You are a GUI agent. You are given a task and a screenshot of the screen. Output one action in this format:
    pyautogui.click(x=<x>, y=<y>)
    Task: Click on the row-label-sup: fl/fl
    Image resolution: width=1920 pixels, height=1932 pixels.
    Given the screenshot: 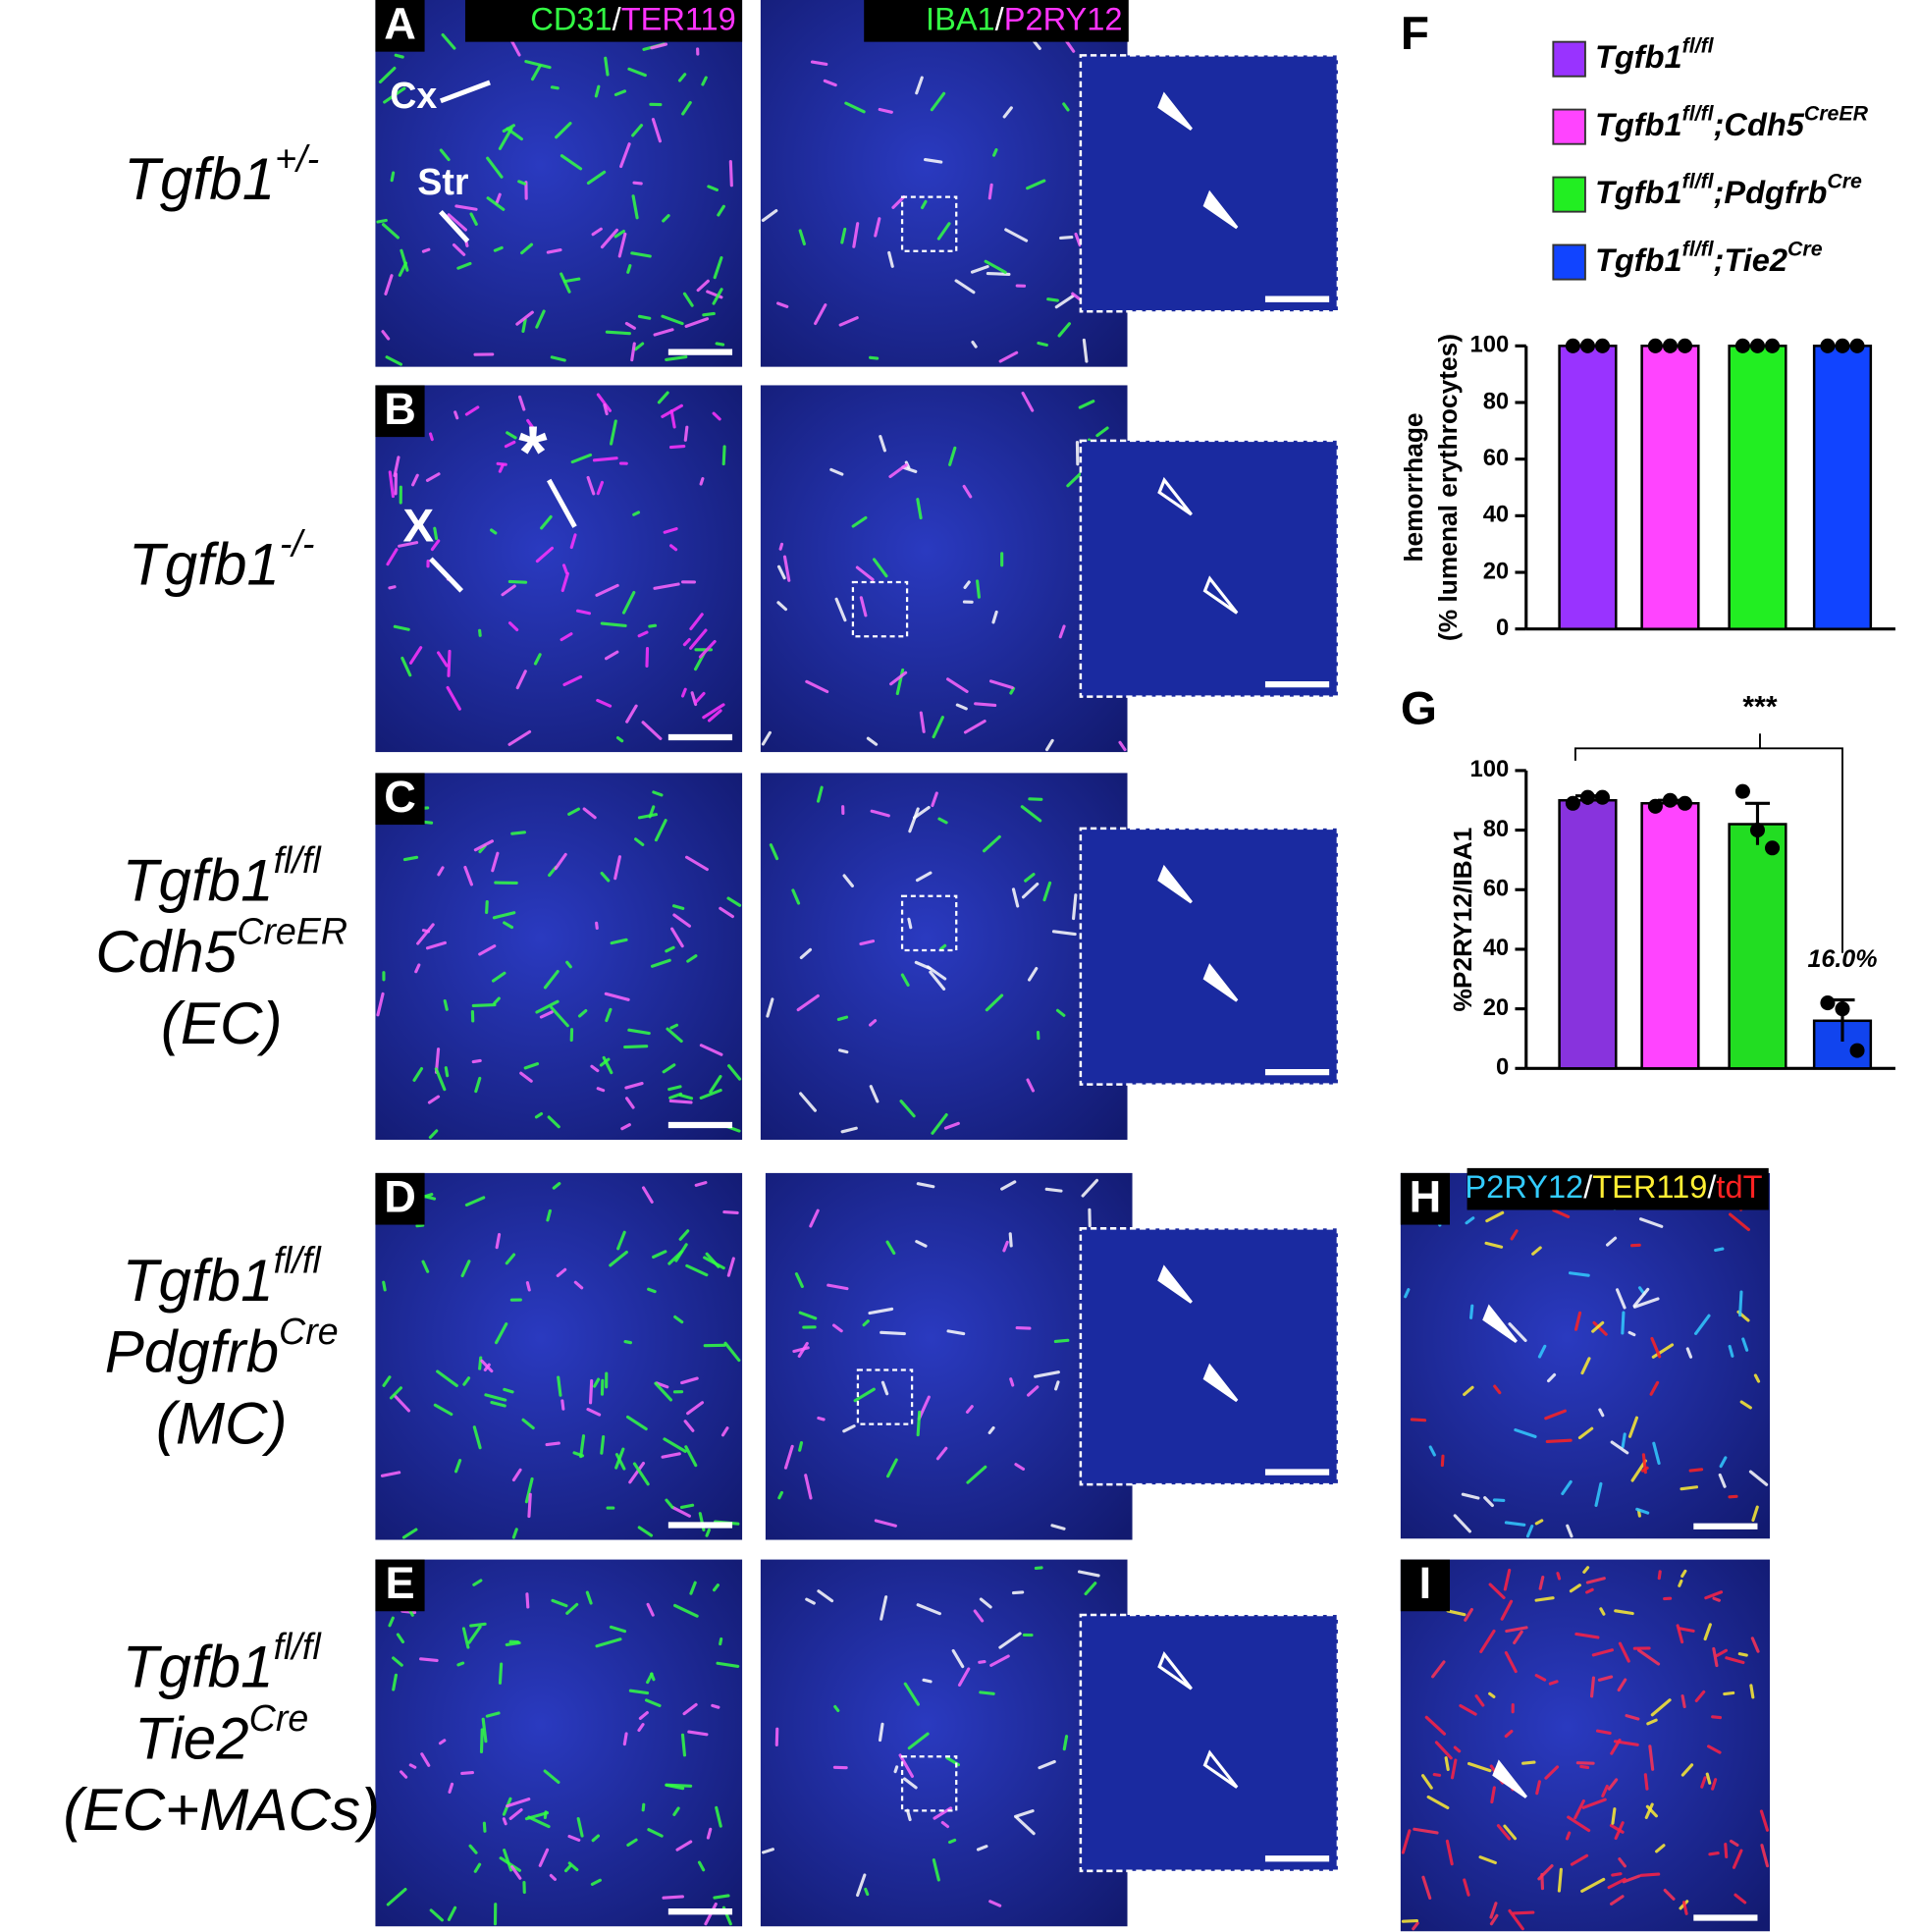 What is the action you would take?
    pyautogui.click(x=298, y=860)
    